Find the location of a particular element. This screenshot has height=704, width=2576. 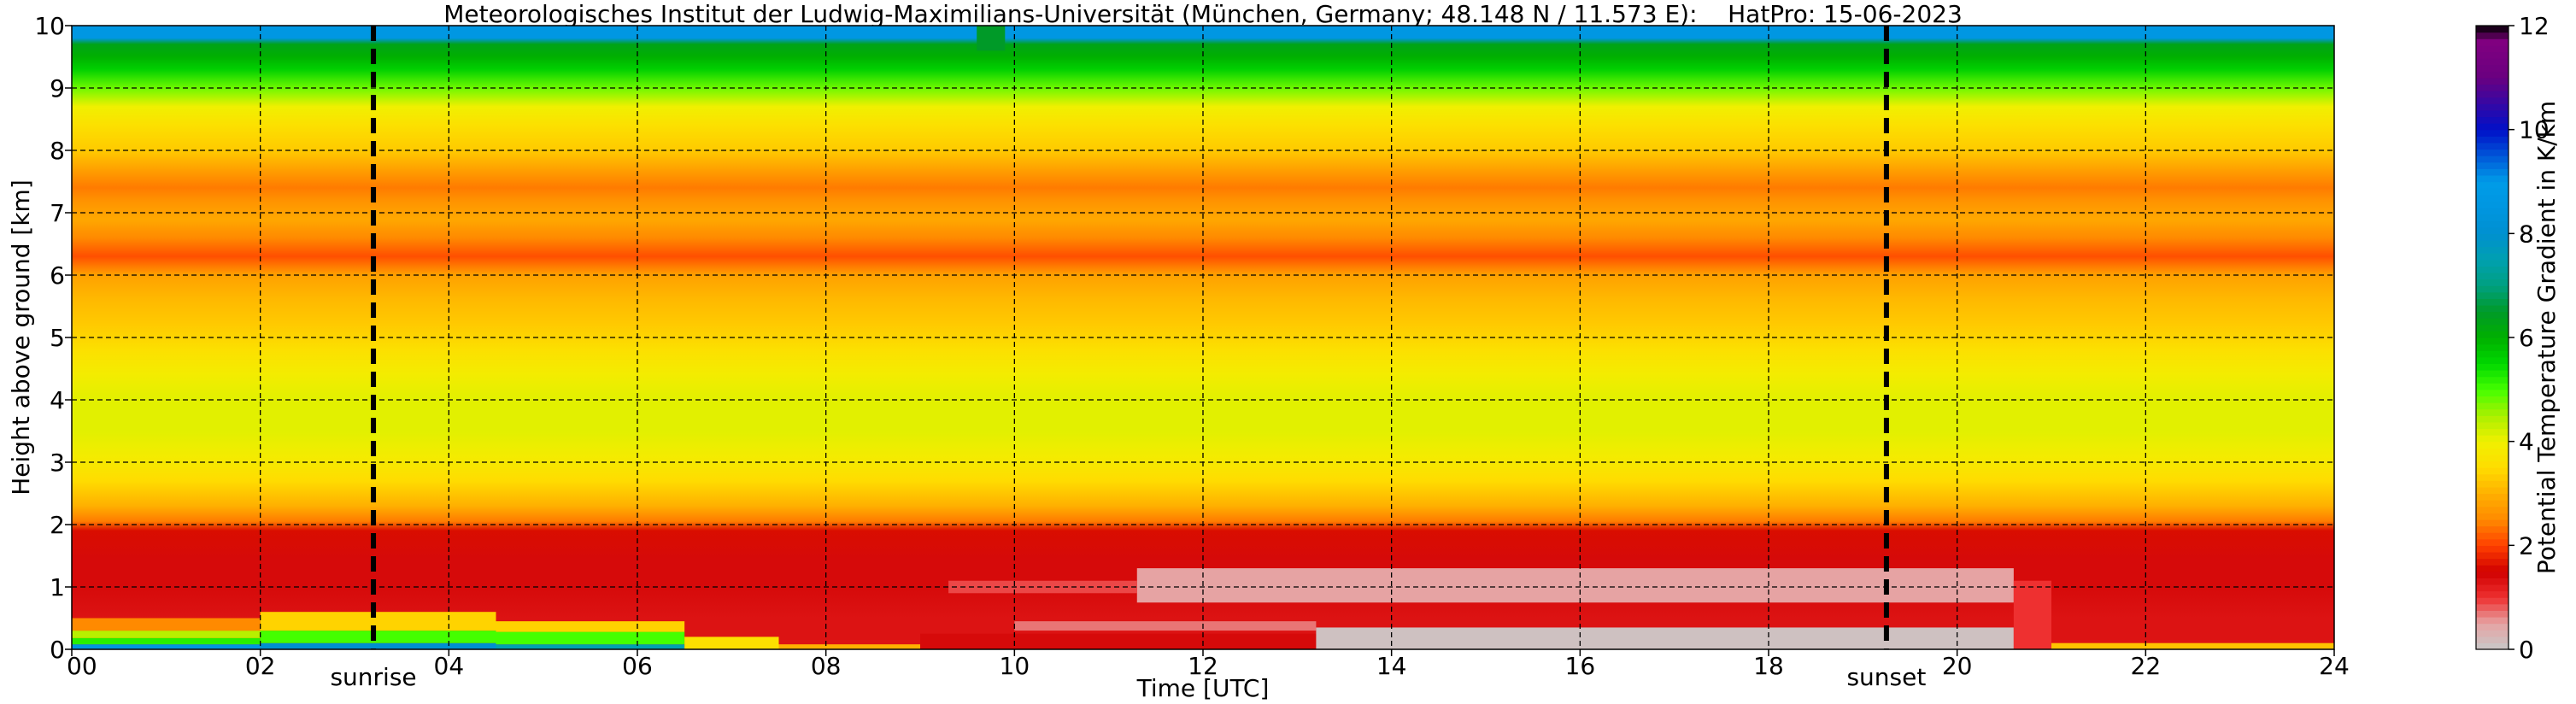

x-tick-label: 12 is located at coordinates (1203, 666).